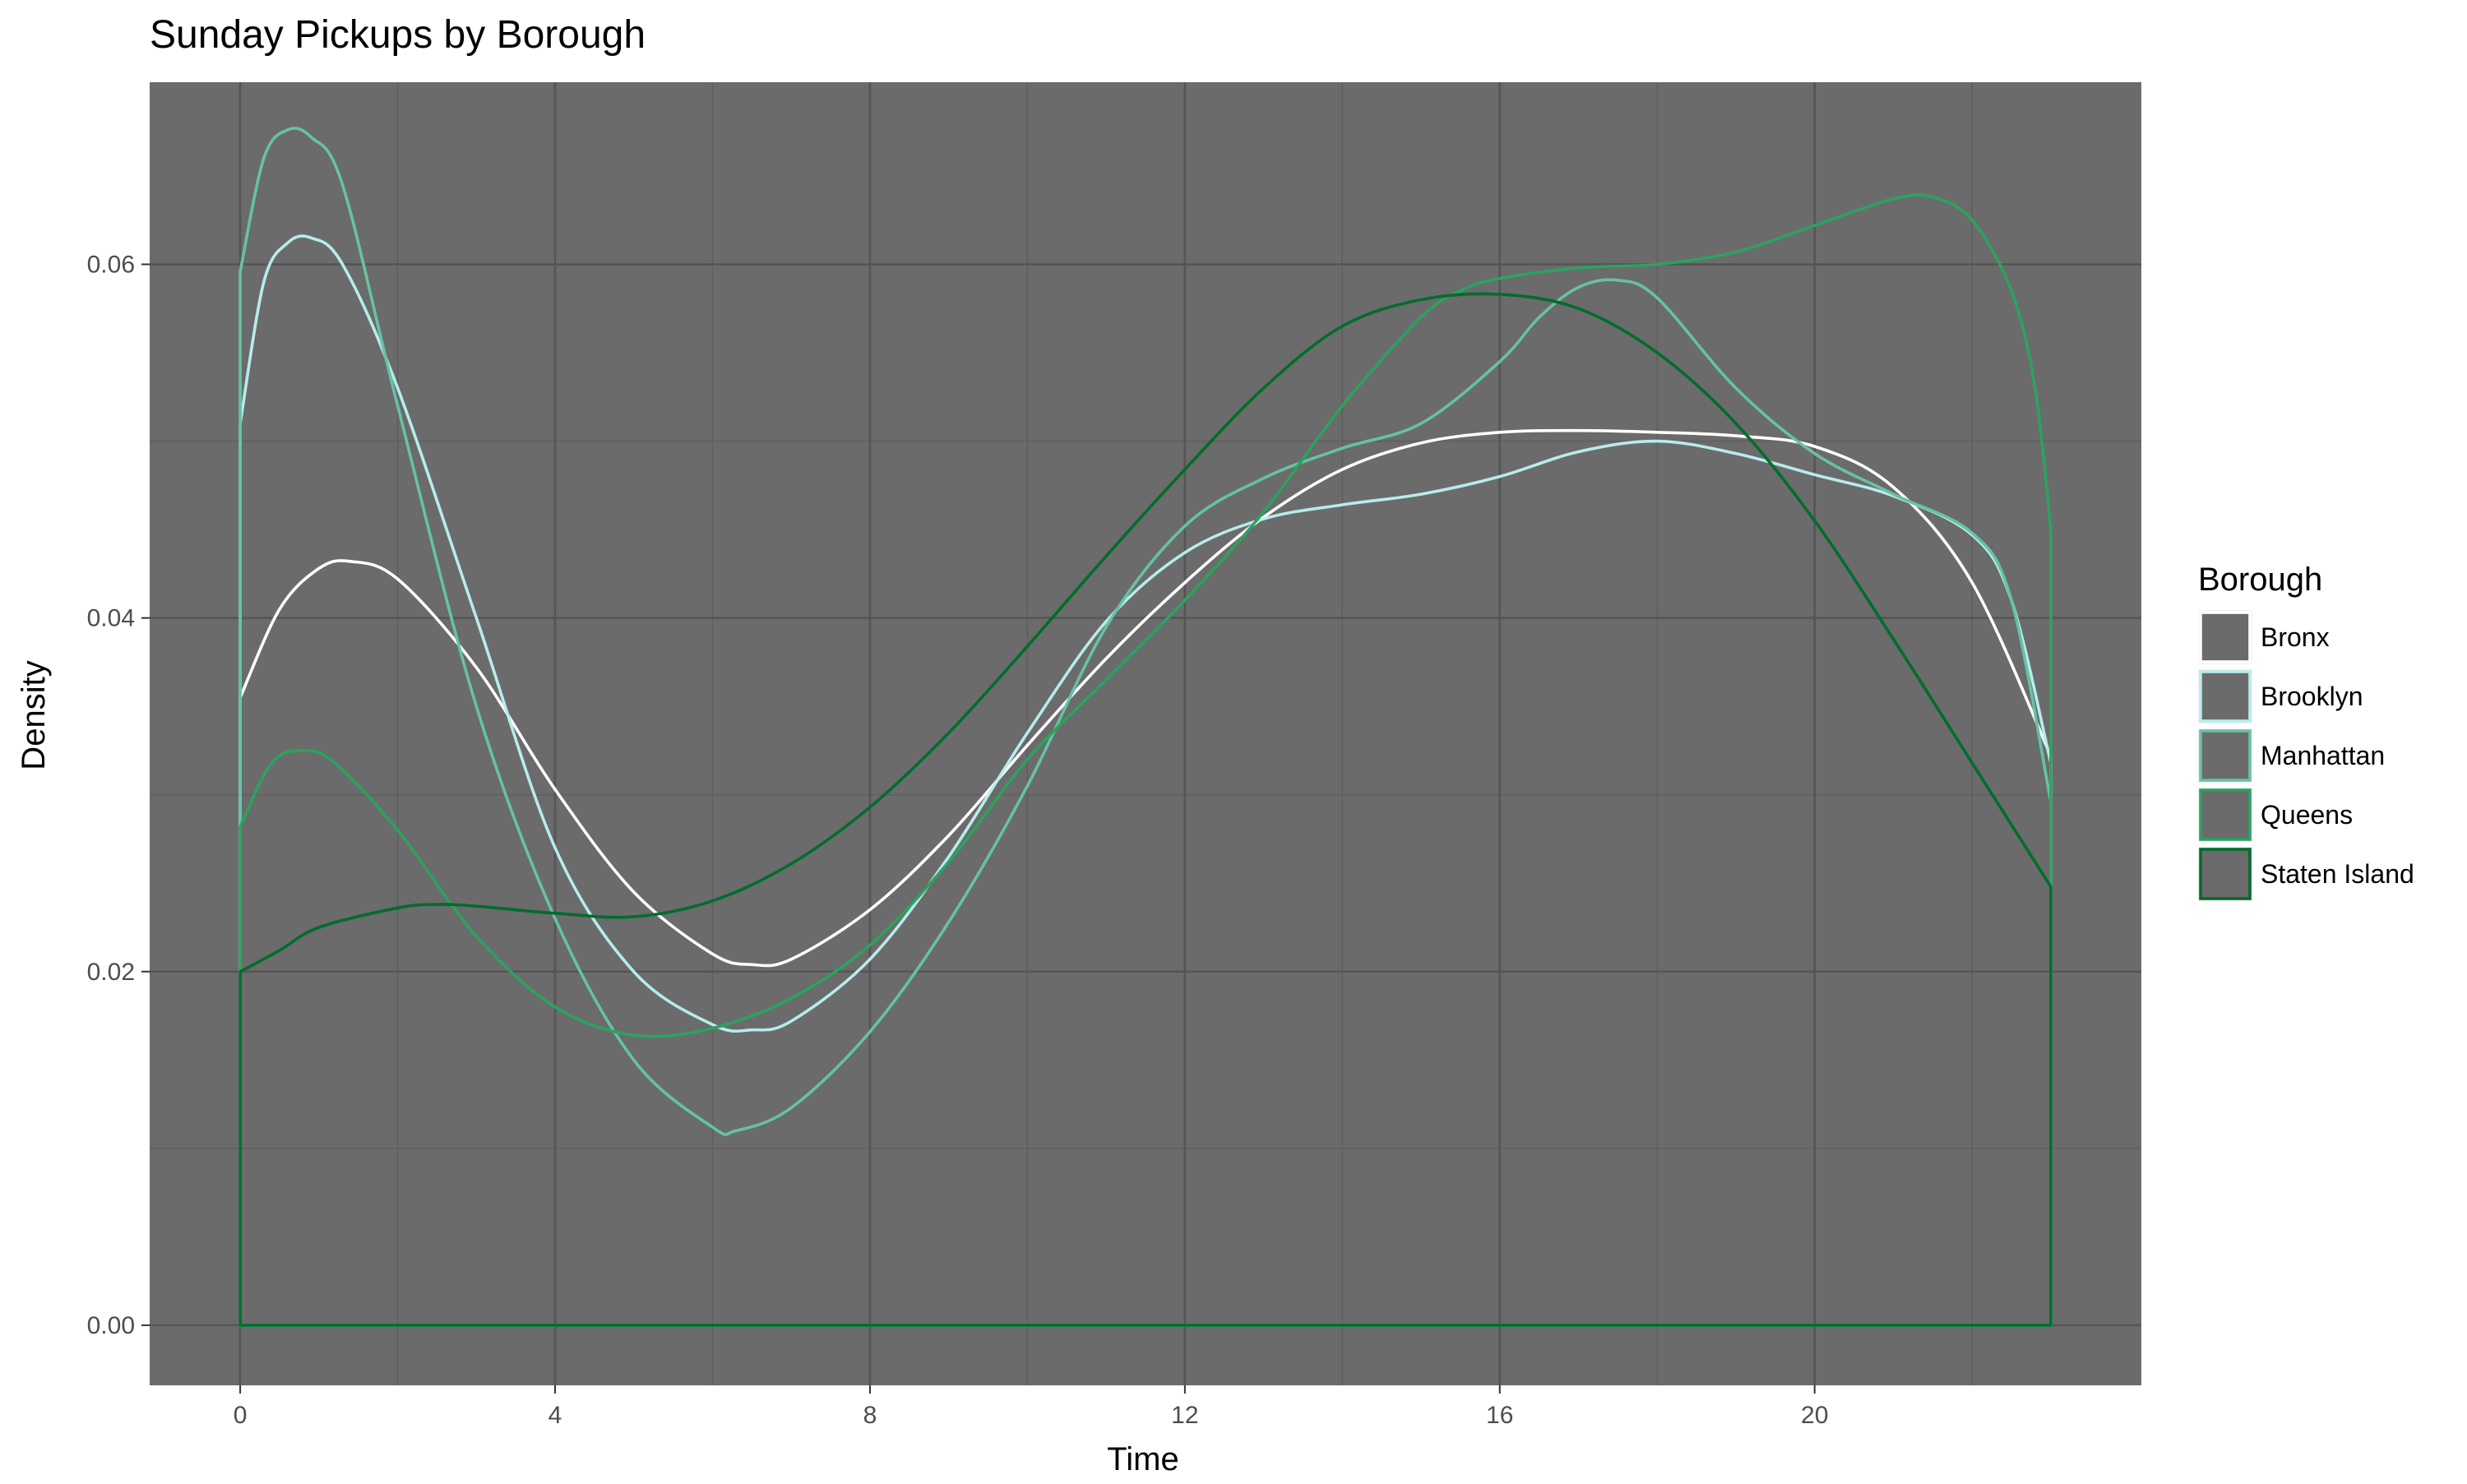 The image size is (2467, 1484). What do you see at coordinates (2312, 696) in the screenshot?
I see `legend-label: Brooklyn` at bounding box center [2312, 696].